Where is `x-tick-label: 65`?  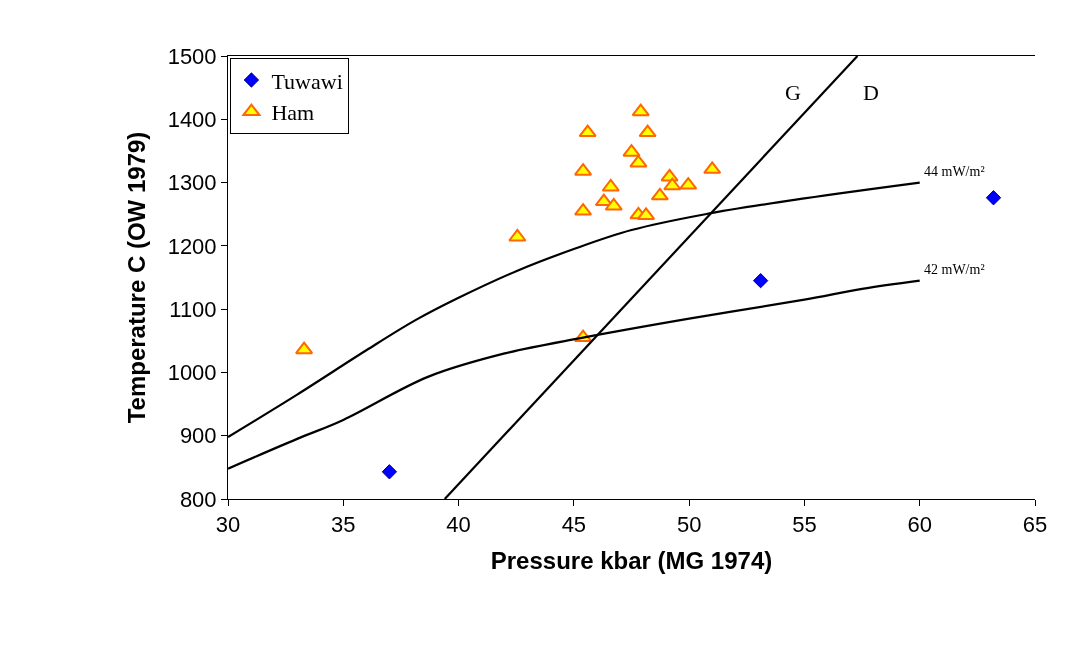 x-tick-label: 65 is located at coordinates (1035, 525).